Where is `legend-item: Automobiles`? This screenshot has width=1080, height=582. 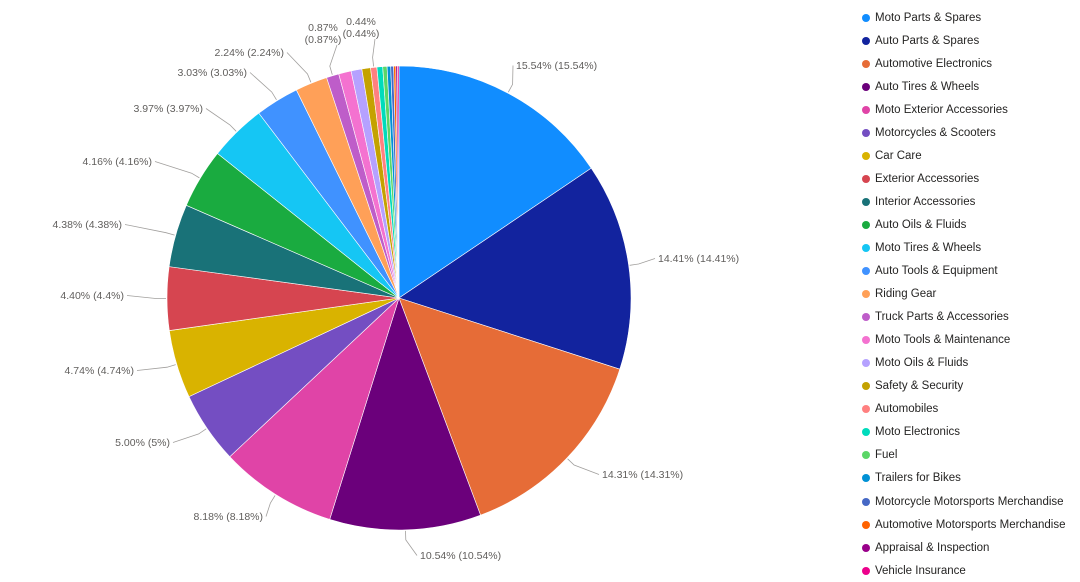
legend-item: Automobiles is located at coordinates (971, 409).